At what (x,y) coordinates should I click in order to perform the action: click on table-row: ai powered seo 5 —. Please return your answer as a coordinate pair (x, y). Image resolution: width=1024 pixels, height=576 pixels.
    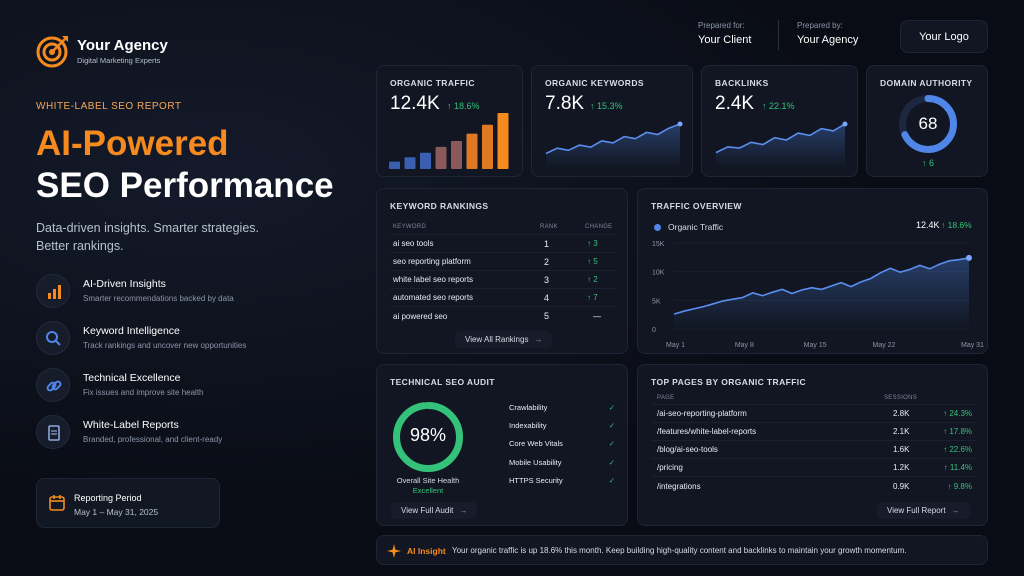
    Looking at the image, I should click on (503, 316).